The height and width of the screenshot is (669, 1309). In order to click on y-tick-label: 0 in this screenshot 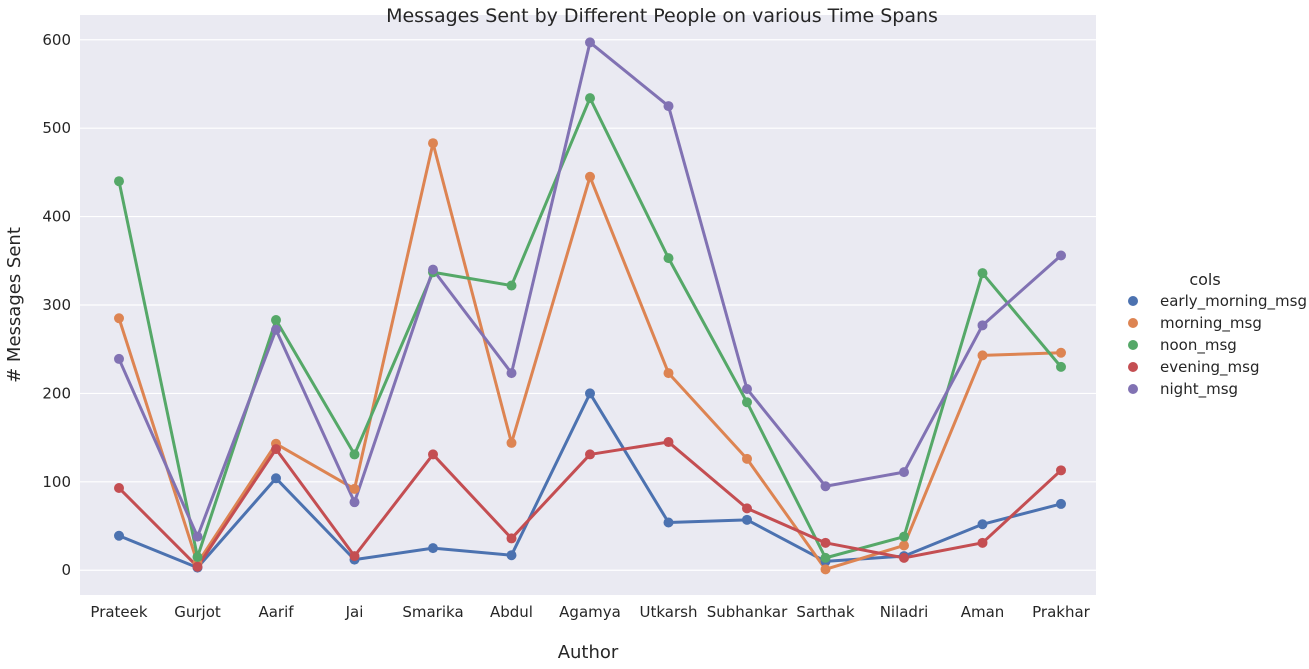, I will do `click(66, 570)`.